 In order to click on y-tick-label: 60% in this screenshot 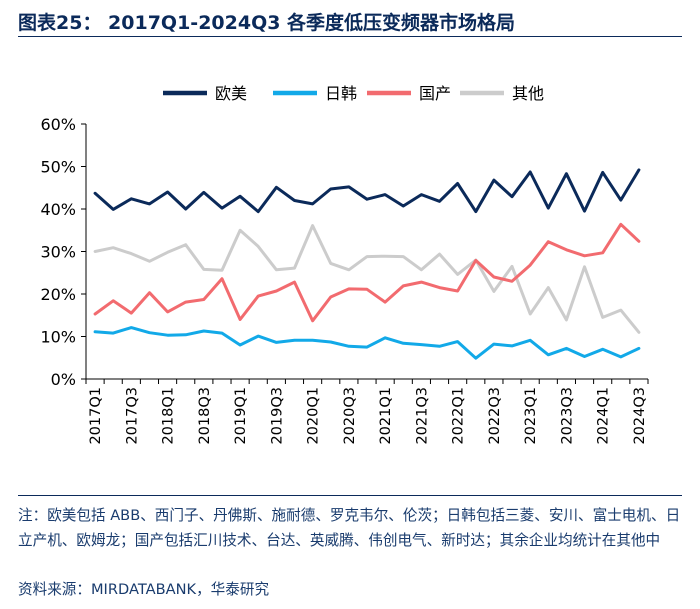, I will do `click(58, 124)`.